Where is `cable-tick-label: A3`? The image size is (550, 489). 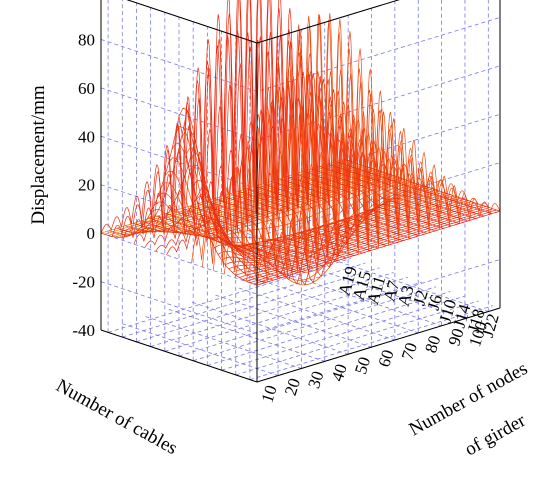 cable-tick-label: A3 is located at coordinates (406, 295).